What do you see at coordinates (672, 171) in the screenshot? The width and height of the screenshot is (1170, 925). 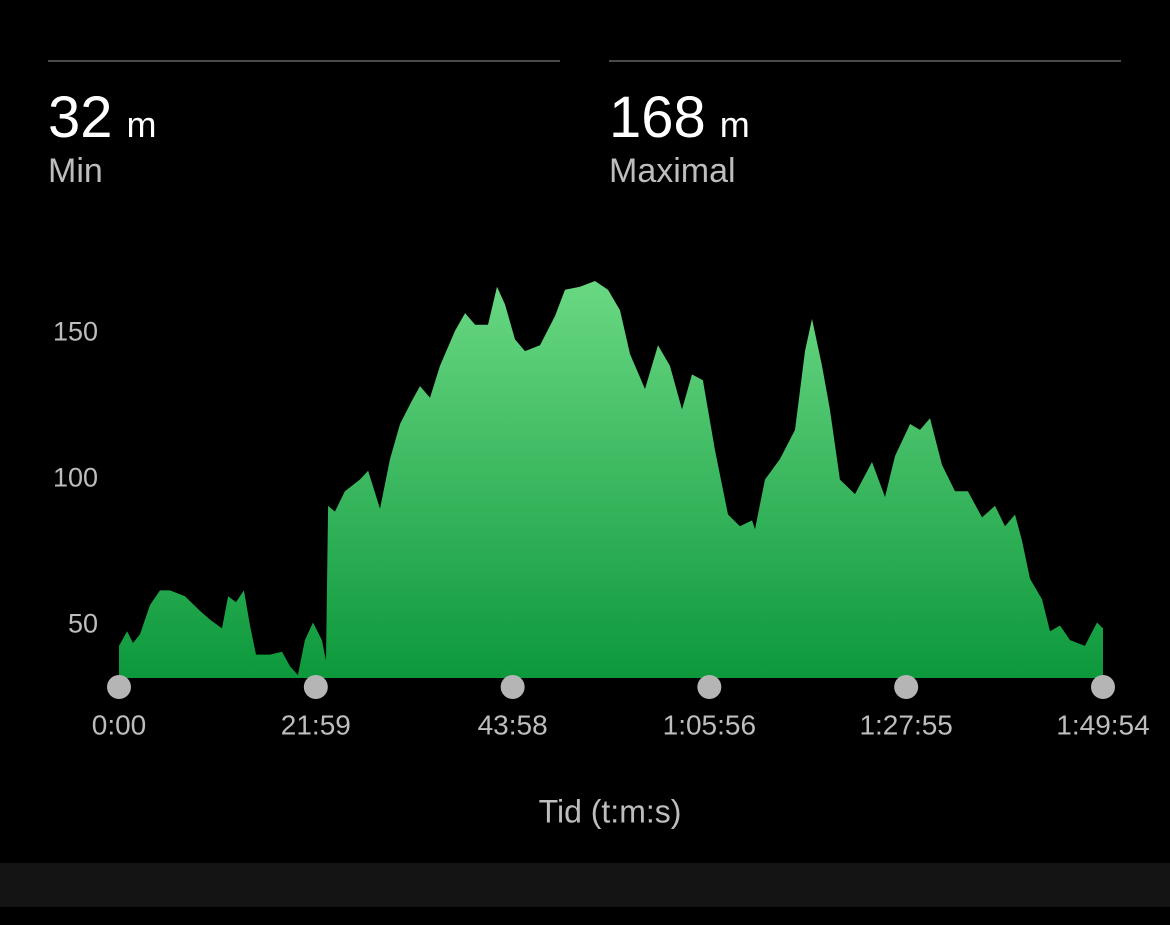 I see `stat-label: Maximal` at bounding box center [672, 171].